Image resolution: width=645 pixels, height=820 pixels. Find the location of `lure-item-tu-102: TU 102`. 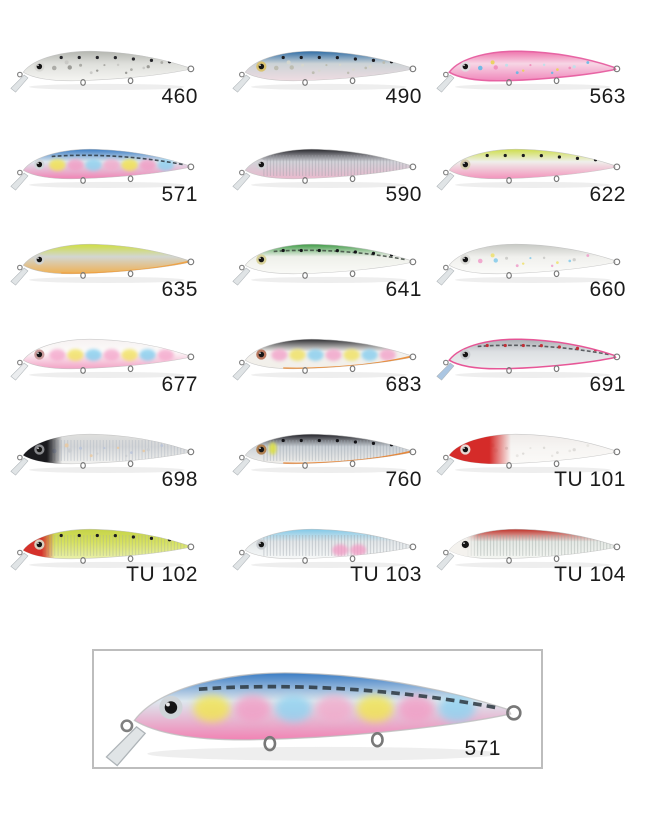

lure-item-tu-102: TU 102 is located at coordinates (103, 551).